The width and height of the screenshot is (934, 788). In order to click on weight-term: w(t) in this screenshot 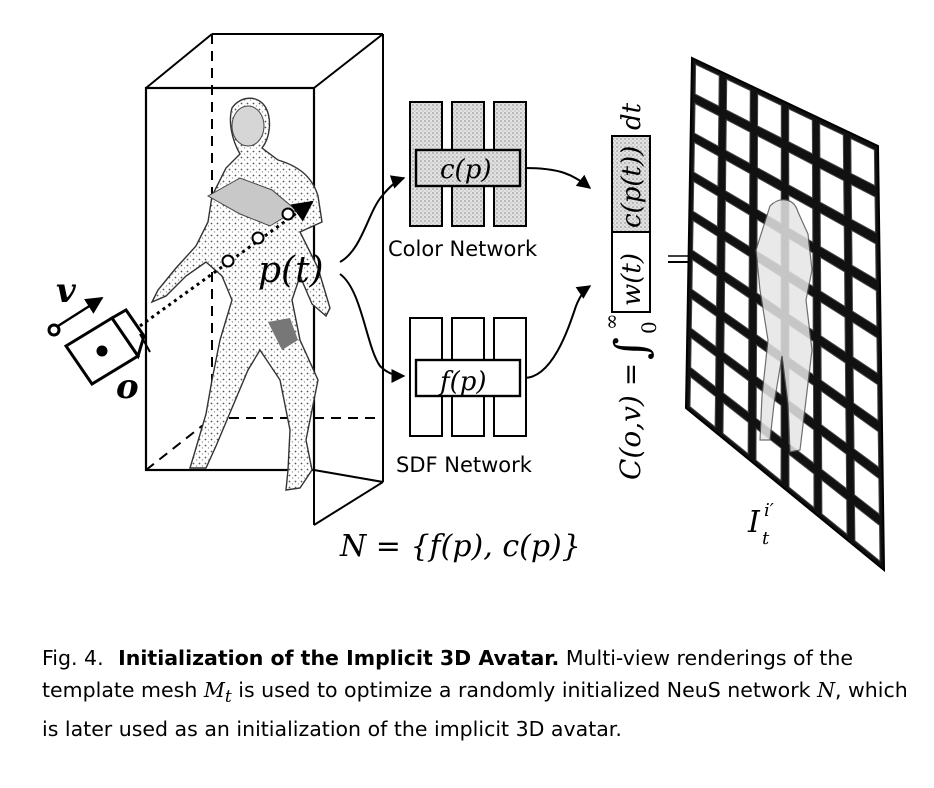, I will do `click(632, 279)`.